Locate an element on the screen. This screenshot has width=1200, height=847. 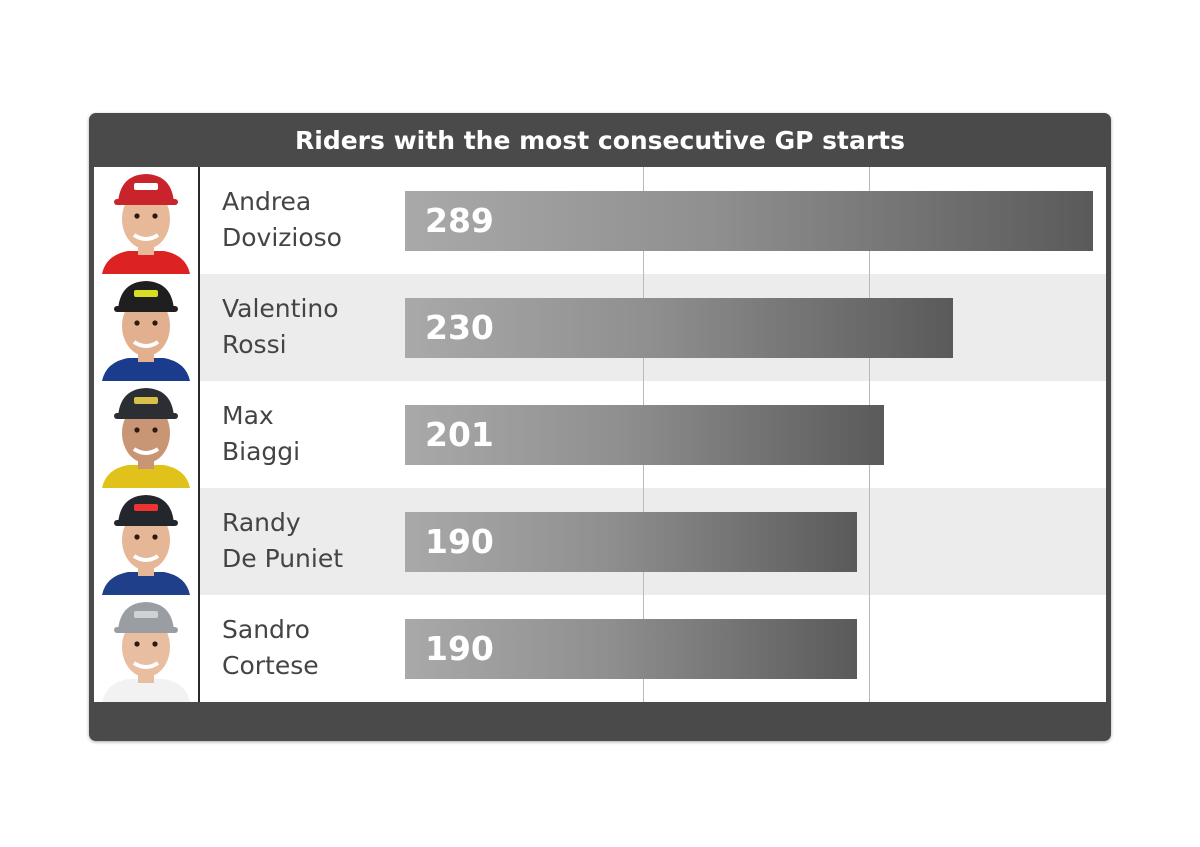
bar: 230 is located at coordinates (679, 328).